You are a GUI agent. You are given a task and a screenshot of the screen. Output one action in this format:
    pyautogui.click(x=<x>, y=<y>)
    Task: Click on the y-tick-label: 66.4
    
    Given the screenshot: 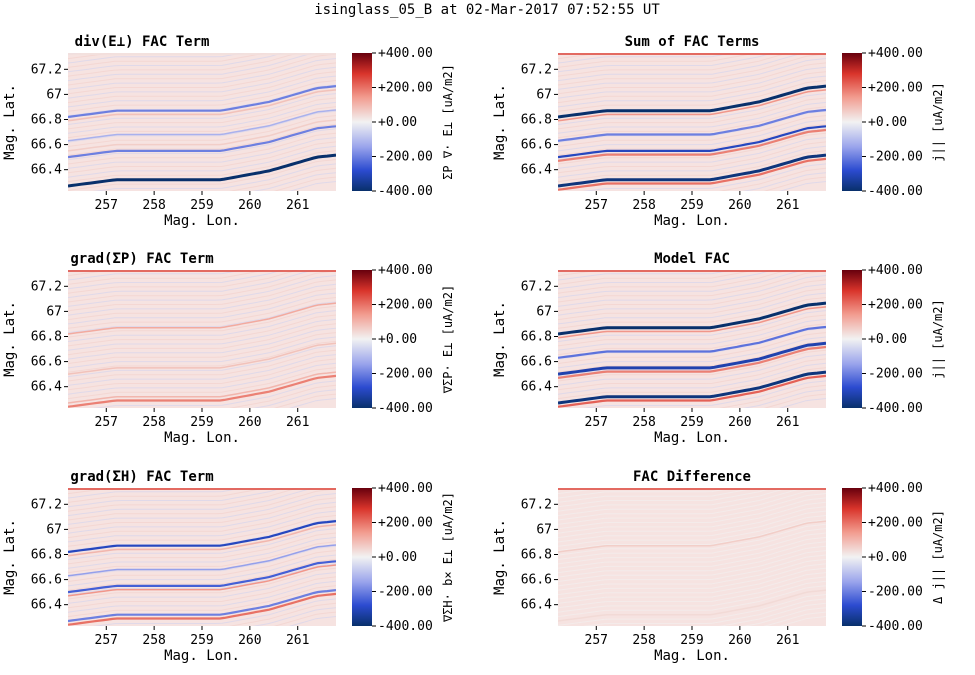 What is the action you would take?
    pyautogui.click(x=536, y=605)
    